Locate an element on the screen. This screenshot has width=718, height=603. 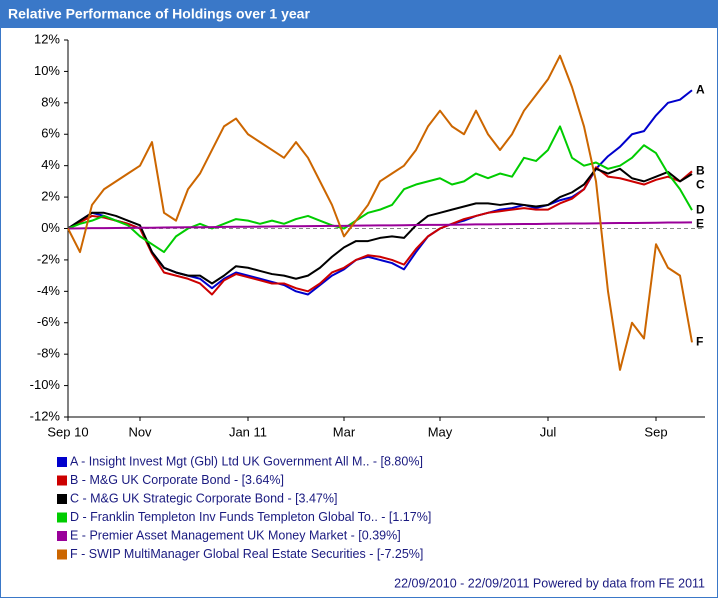
y-tick-label: 10% is located at coordinates (47, 70).